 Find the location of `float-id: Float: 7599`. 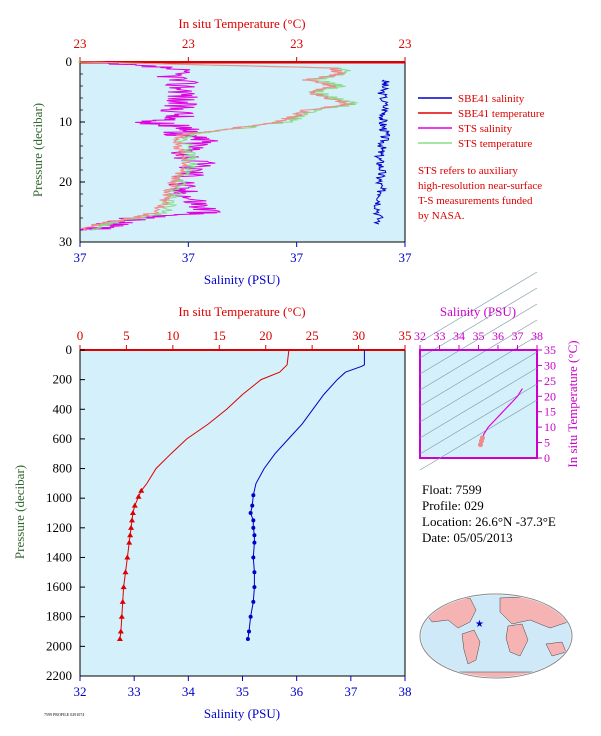

float-id: Float: 7599 is located at coordinates (452, 489).